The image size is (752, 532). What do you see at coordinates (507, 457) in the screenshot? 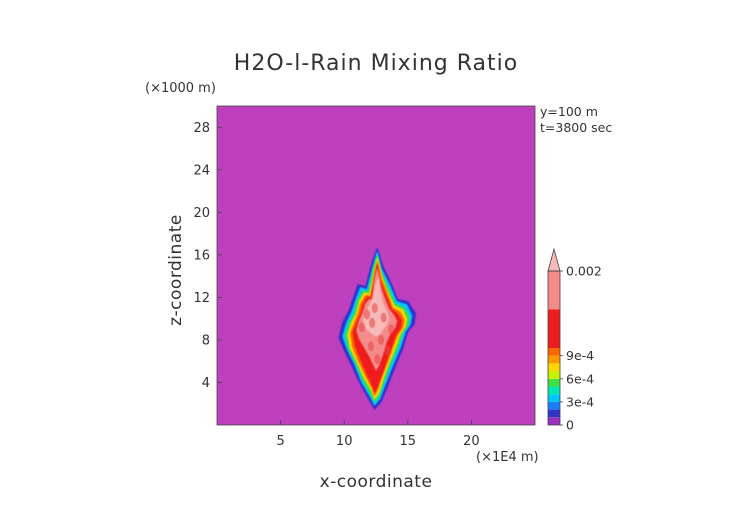
I see `x-axis-unit: (×1E4 m)` at bounding box center [507, 457].